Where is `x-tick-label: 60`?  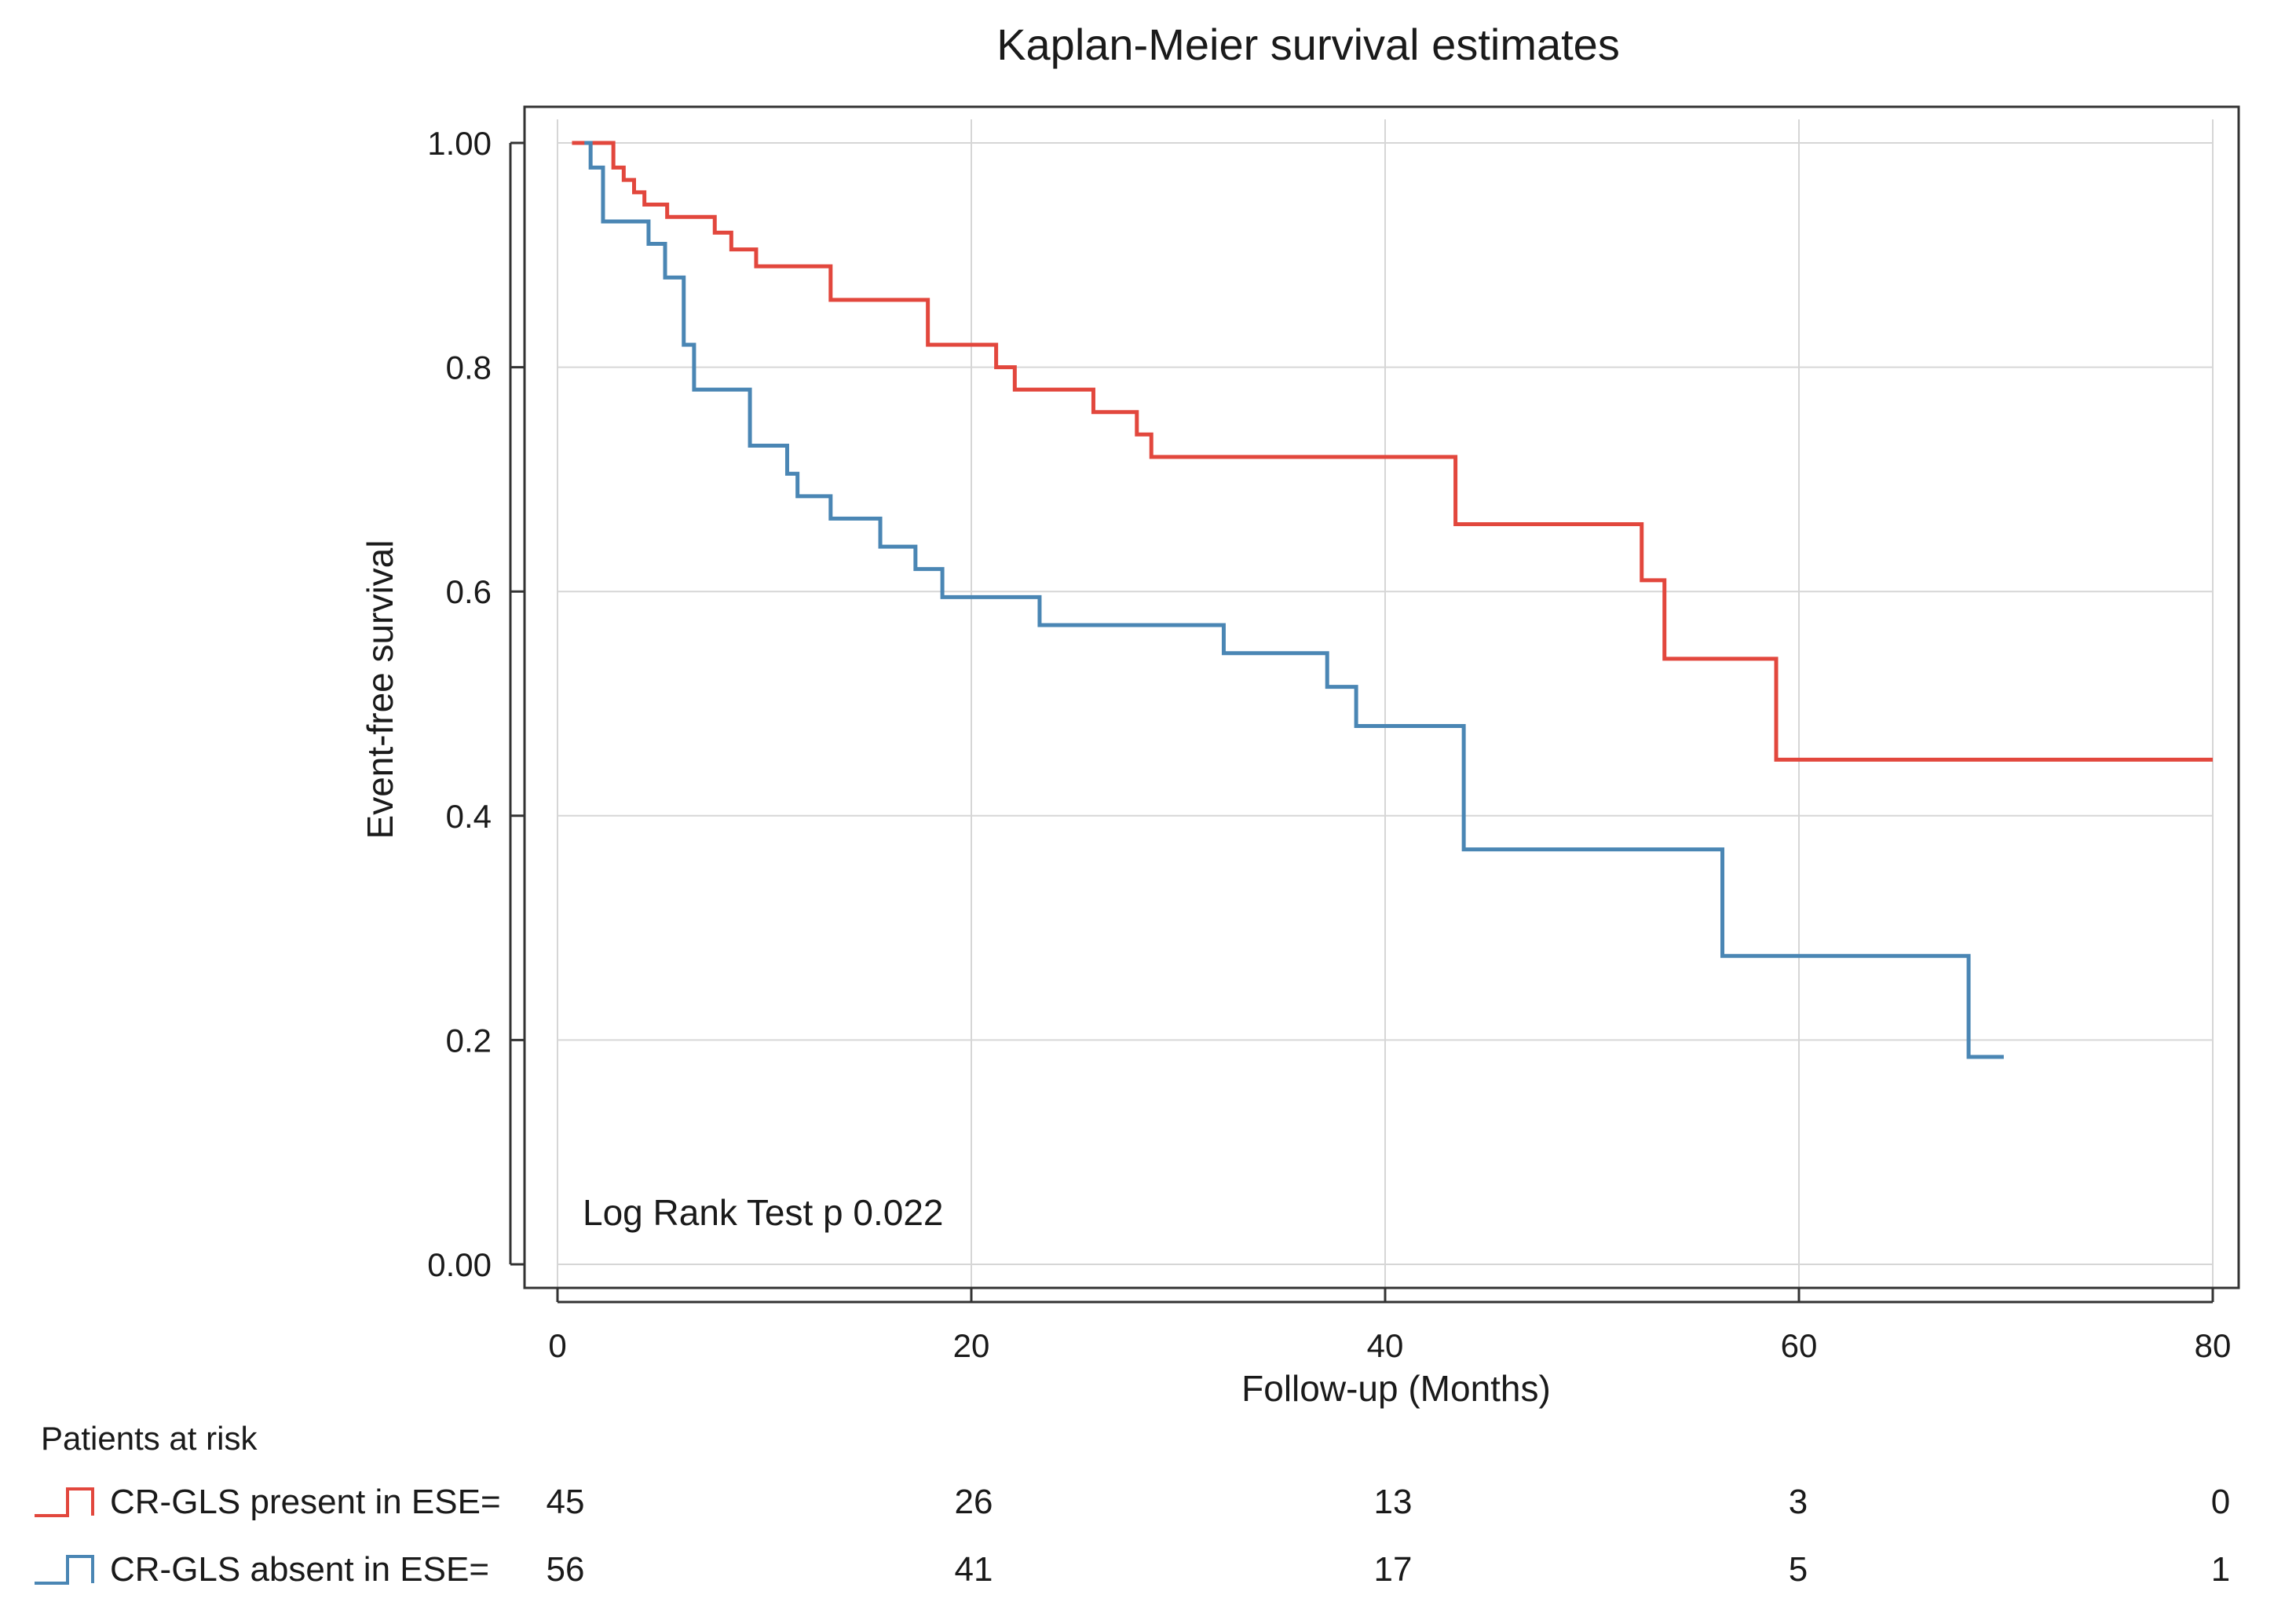
x-tick-label: 60 is located at coordinates (1799, 1346).